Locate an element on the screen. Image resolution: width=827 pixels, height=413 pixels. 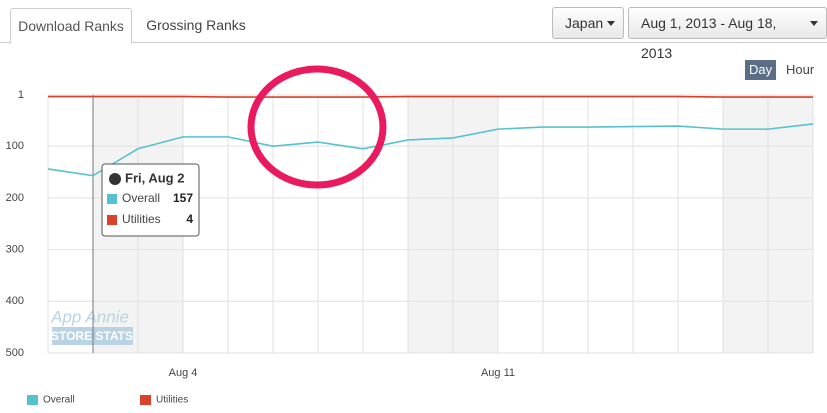
tab-rule is located at coordinates (413, 42).